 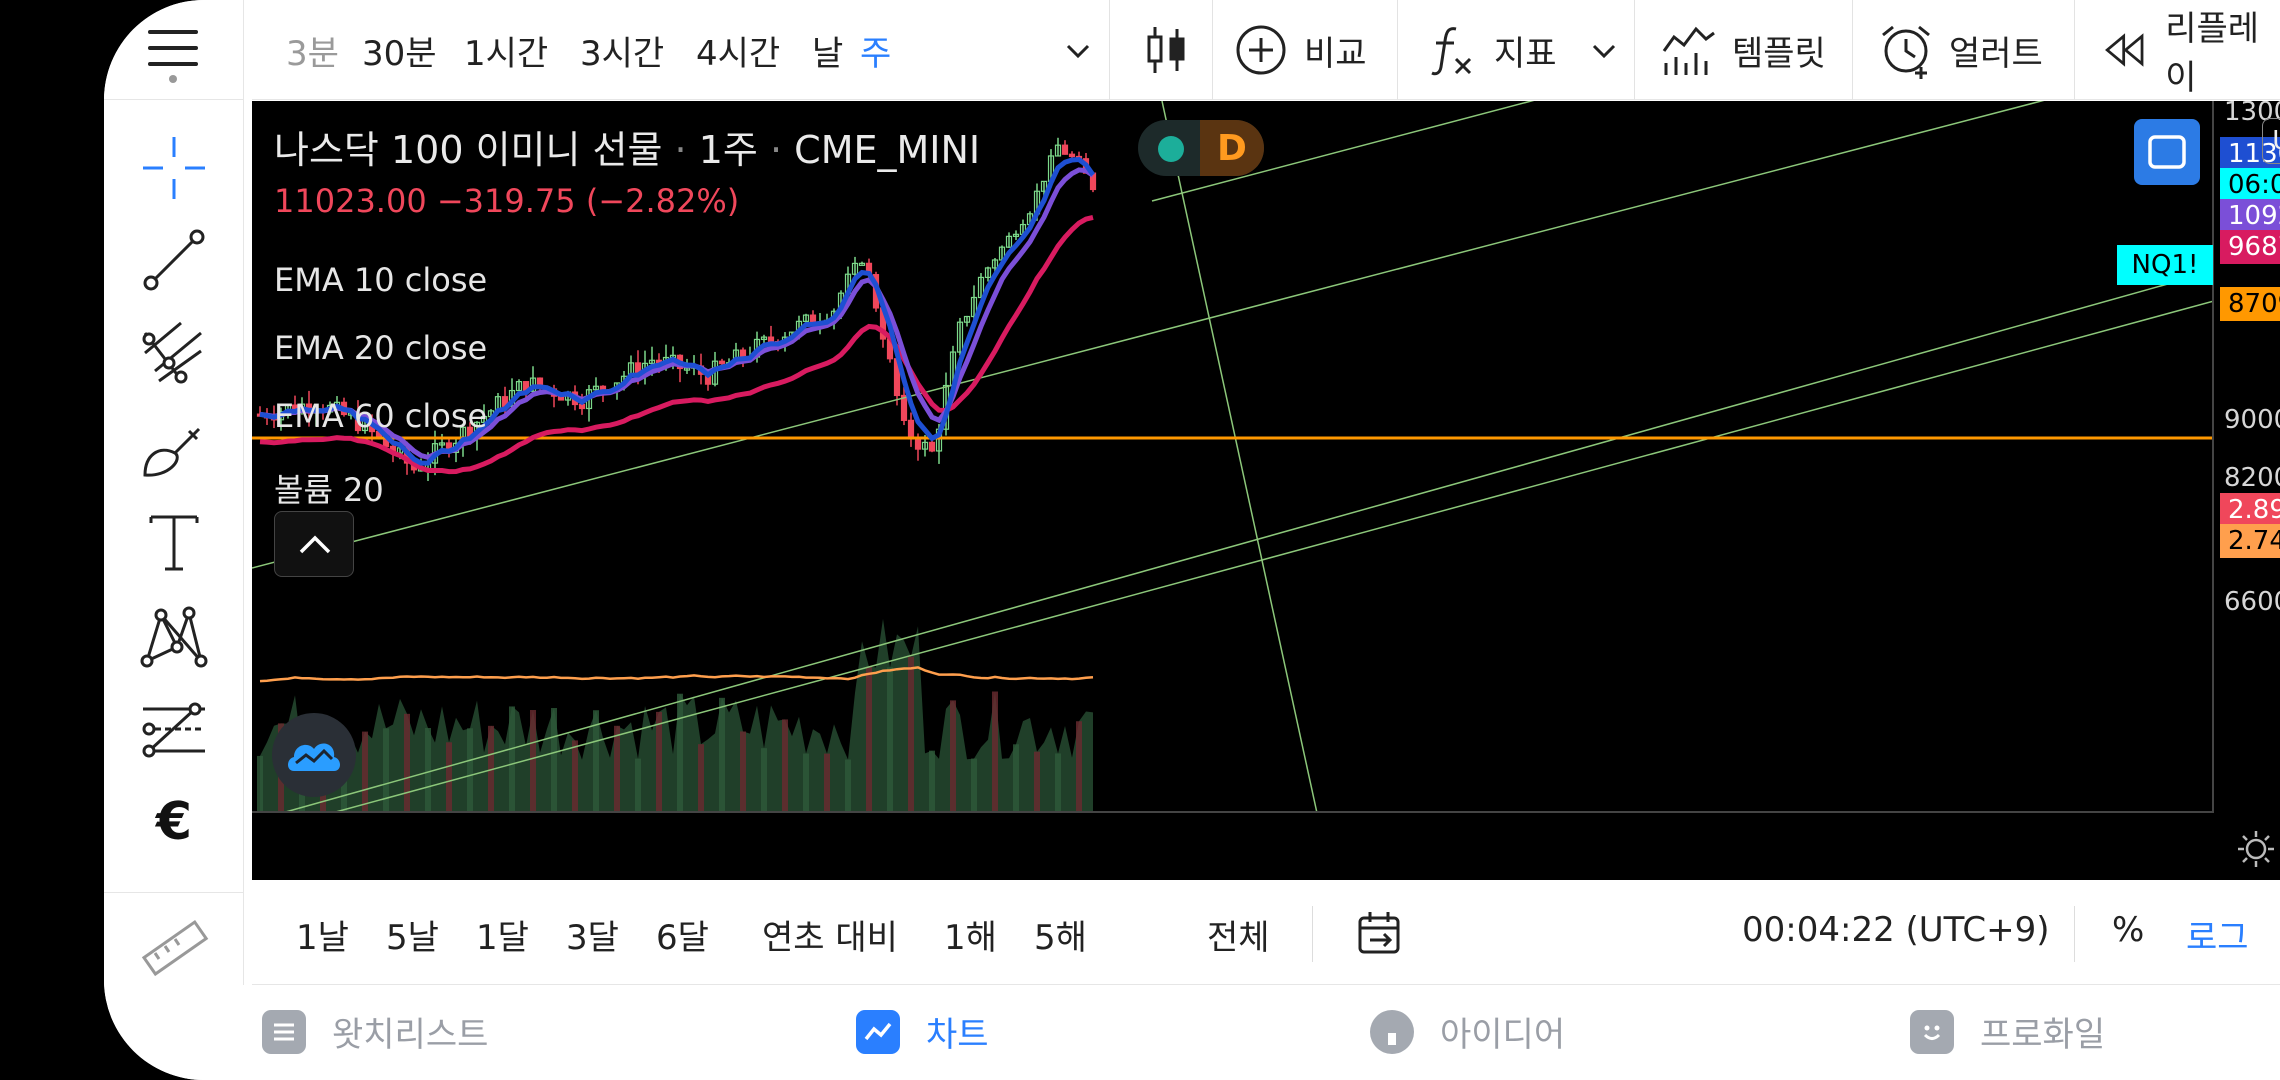 I want to click on range-7: 5해, so click(x=1060, y=938).